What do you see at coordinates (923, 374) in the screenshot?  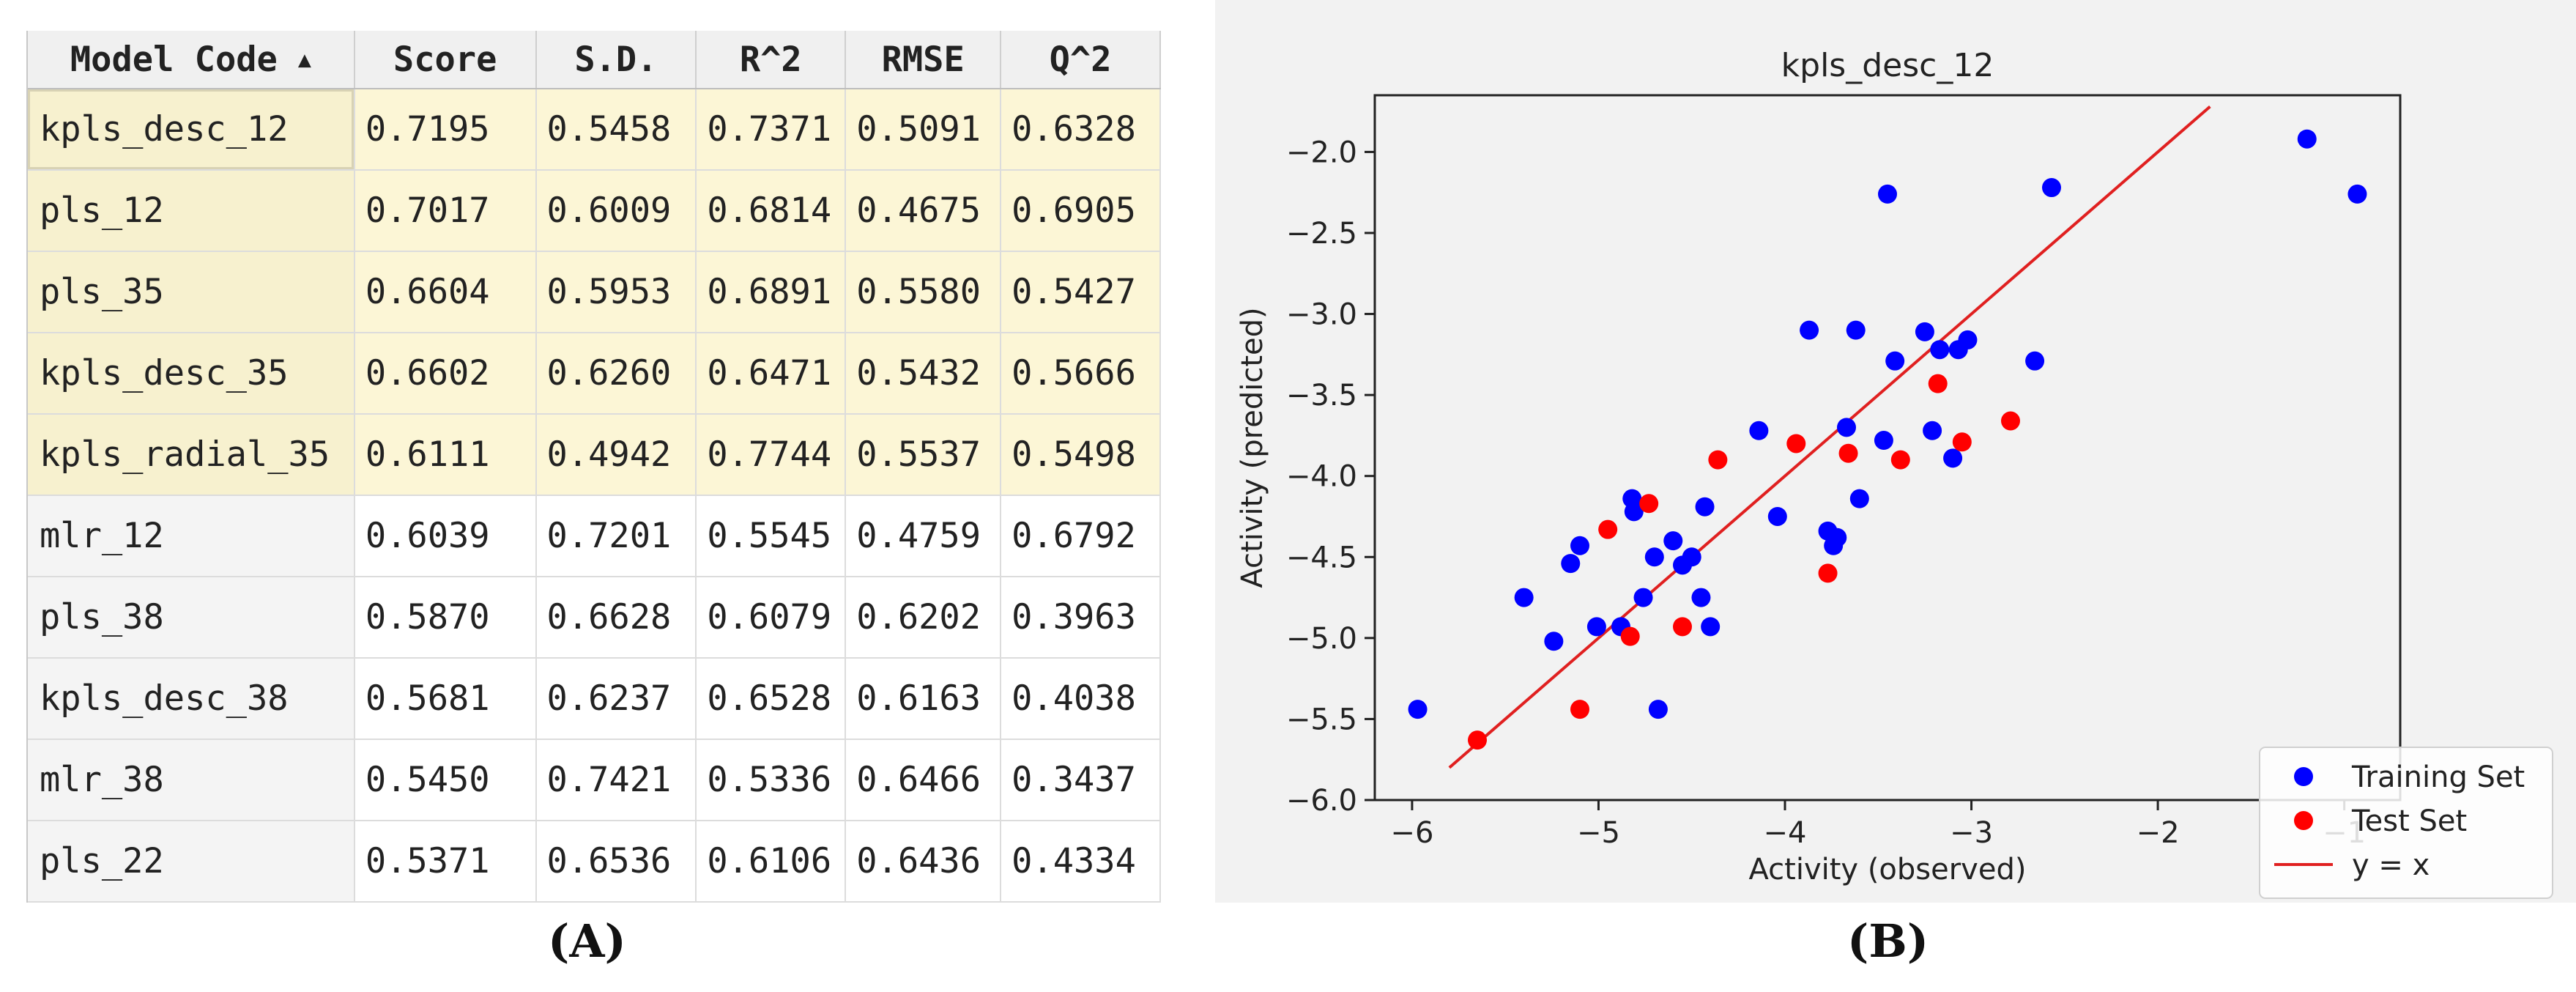 I see `rmse-cell: 0.5432` at bounding box center [923, 374].